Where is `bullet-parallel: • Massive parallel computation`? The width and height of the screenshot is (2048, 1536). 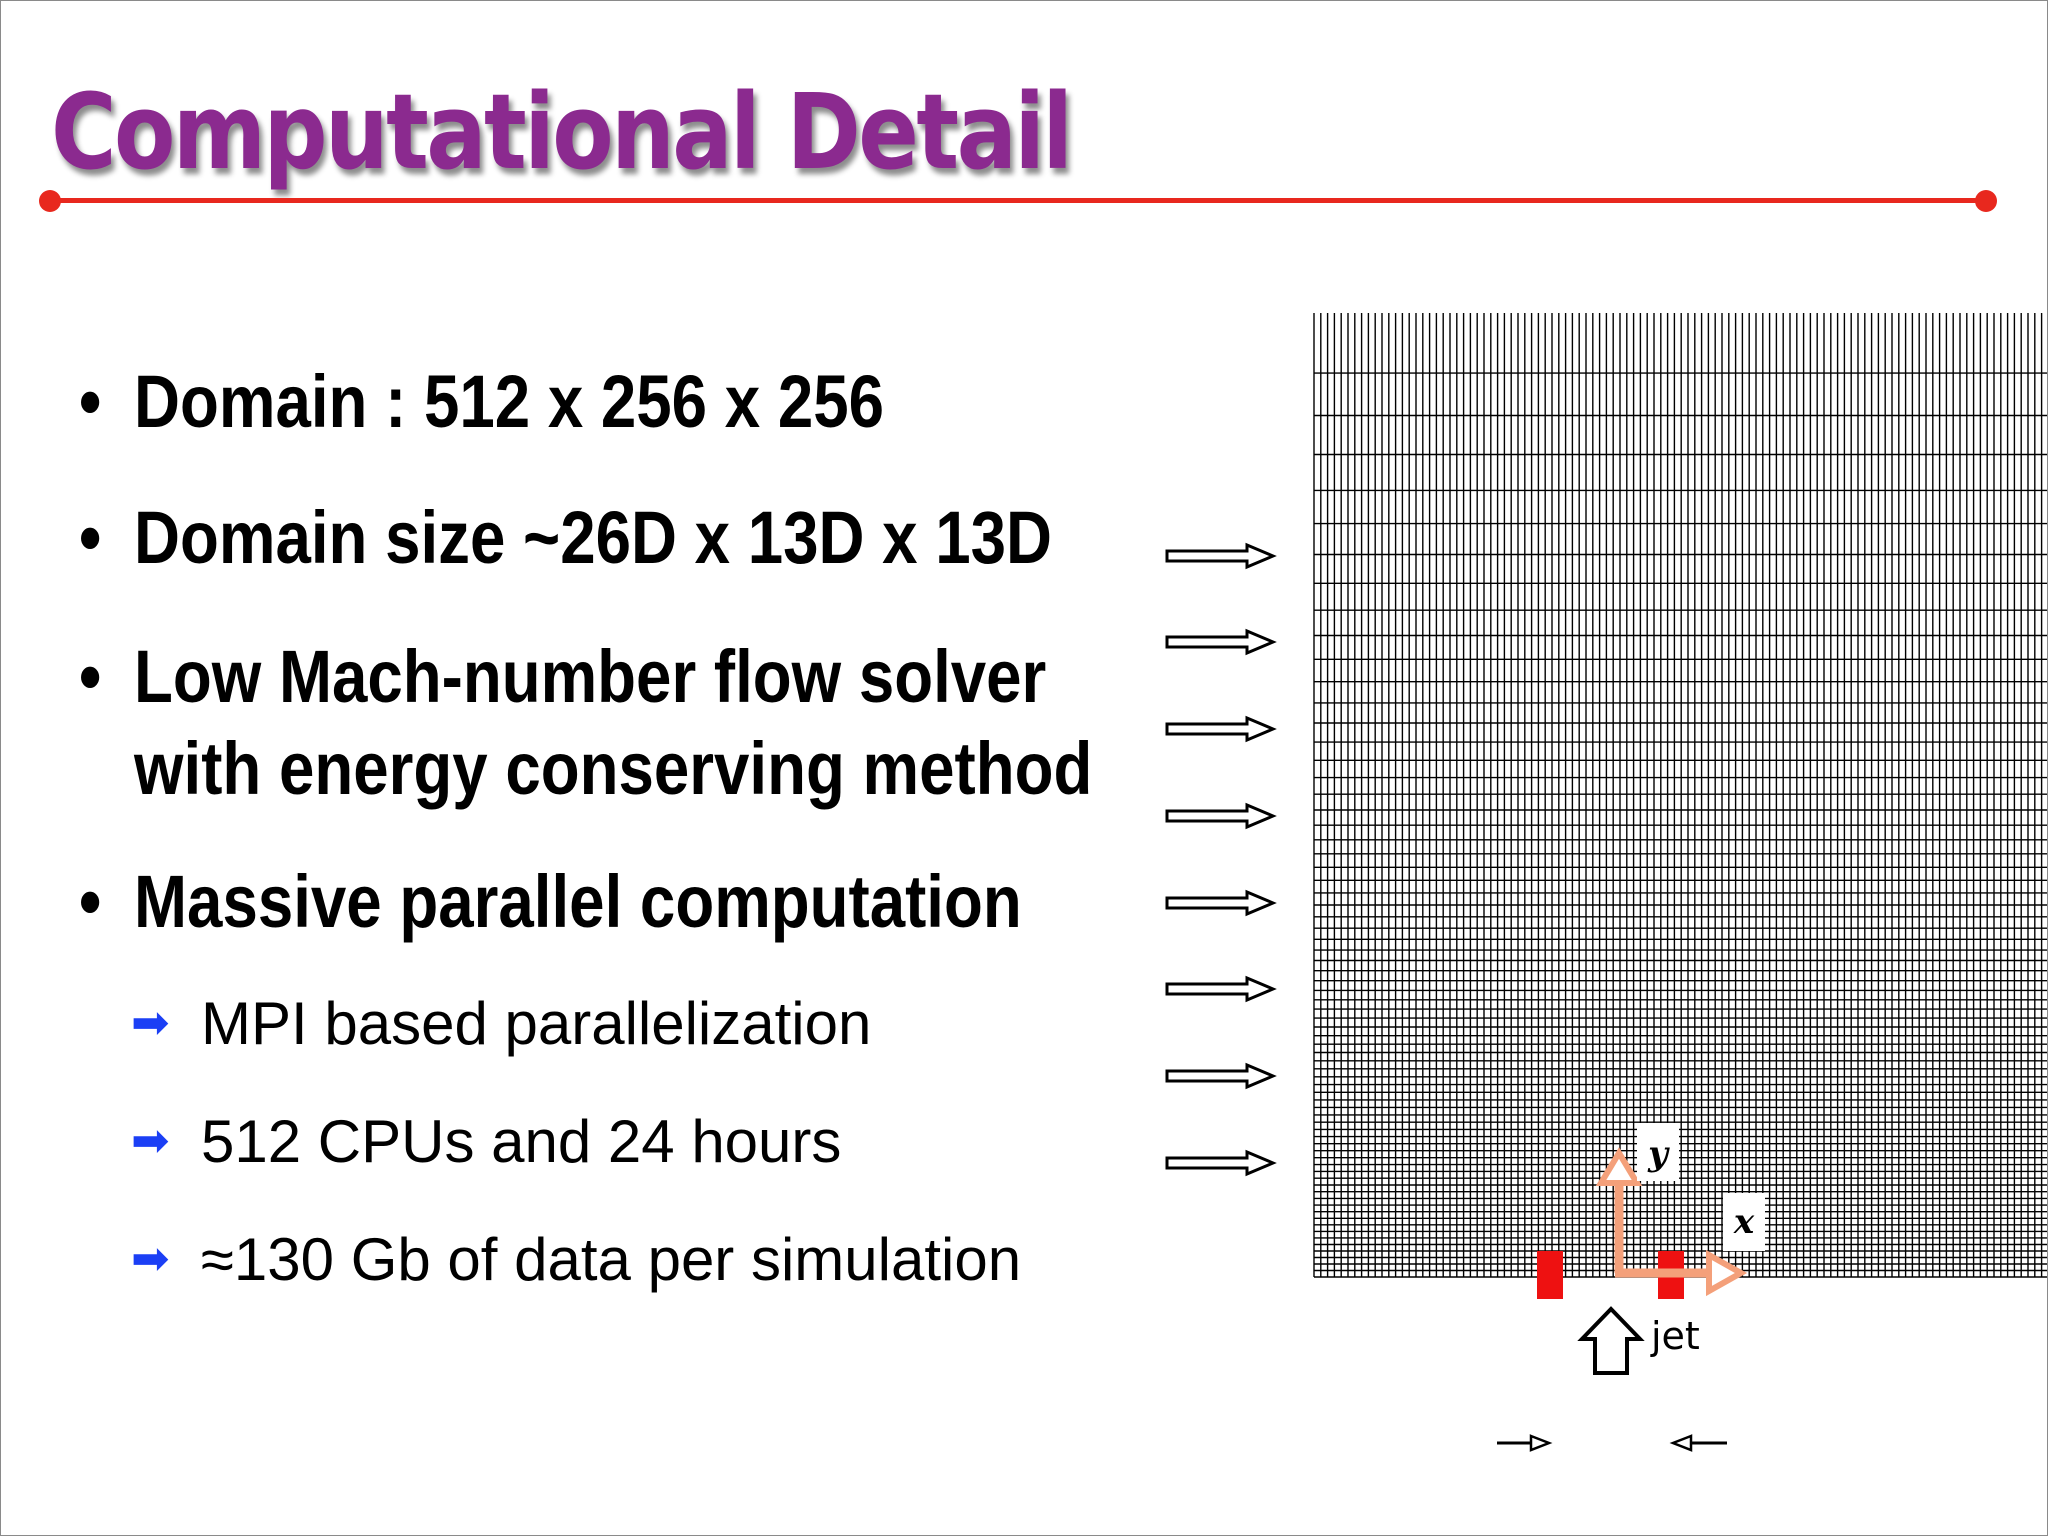 bullet-parallel: • Massive parallel computation is located at coordinates (550, 901).